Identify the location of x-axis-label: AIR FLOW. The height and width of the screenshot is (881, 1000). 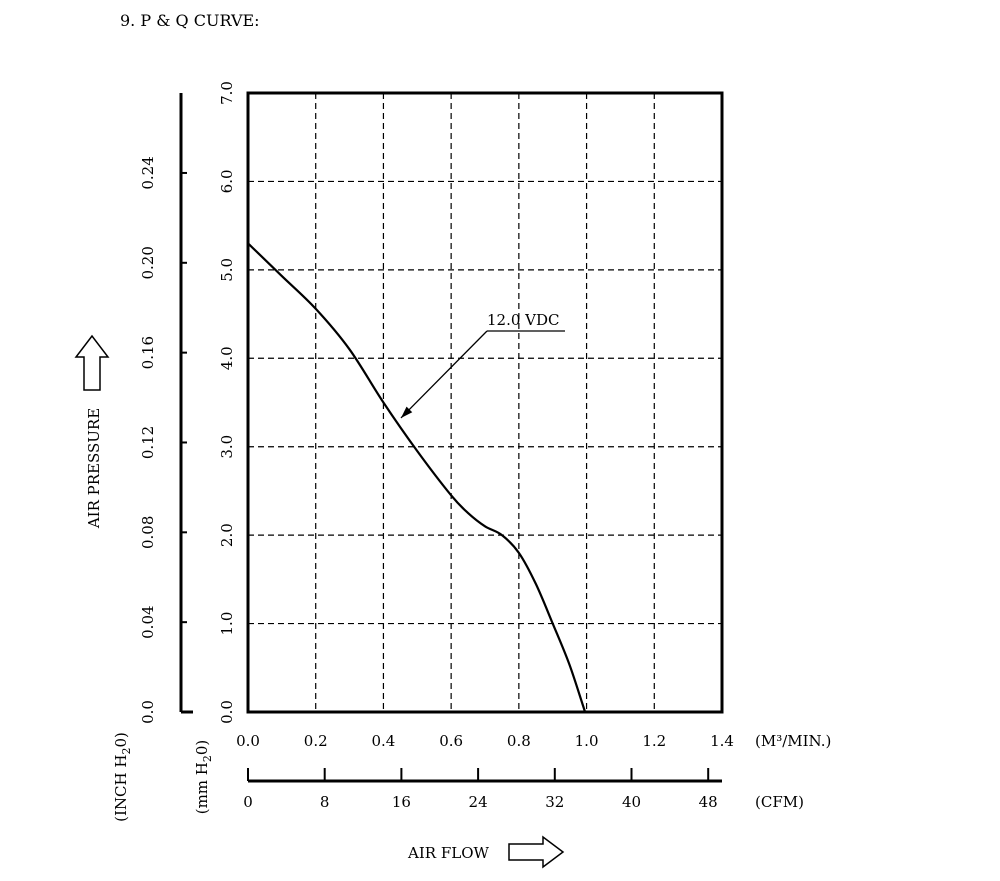
(448, 853).